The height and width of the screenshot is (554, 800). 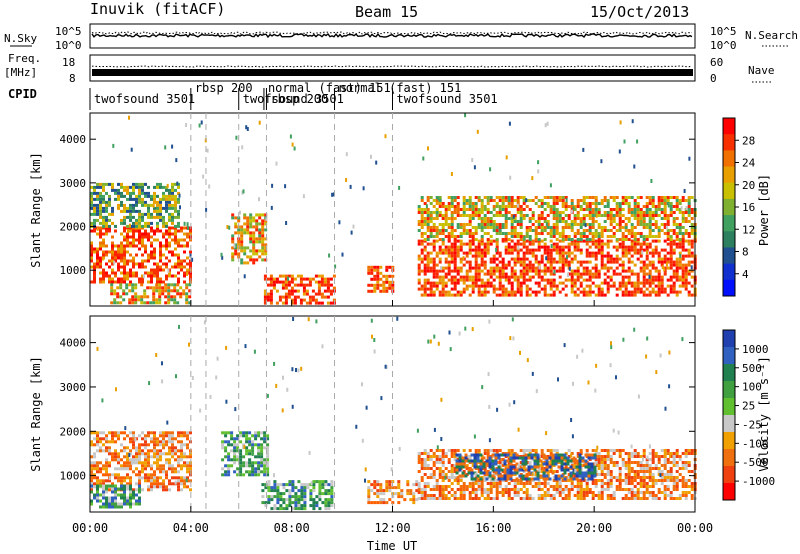 What do you see at coordinates (144, 99) in the screenshot?
I see `cpid-segment-label: twofsound 3501` at bounding box center [144, 99].